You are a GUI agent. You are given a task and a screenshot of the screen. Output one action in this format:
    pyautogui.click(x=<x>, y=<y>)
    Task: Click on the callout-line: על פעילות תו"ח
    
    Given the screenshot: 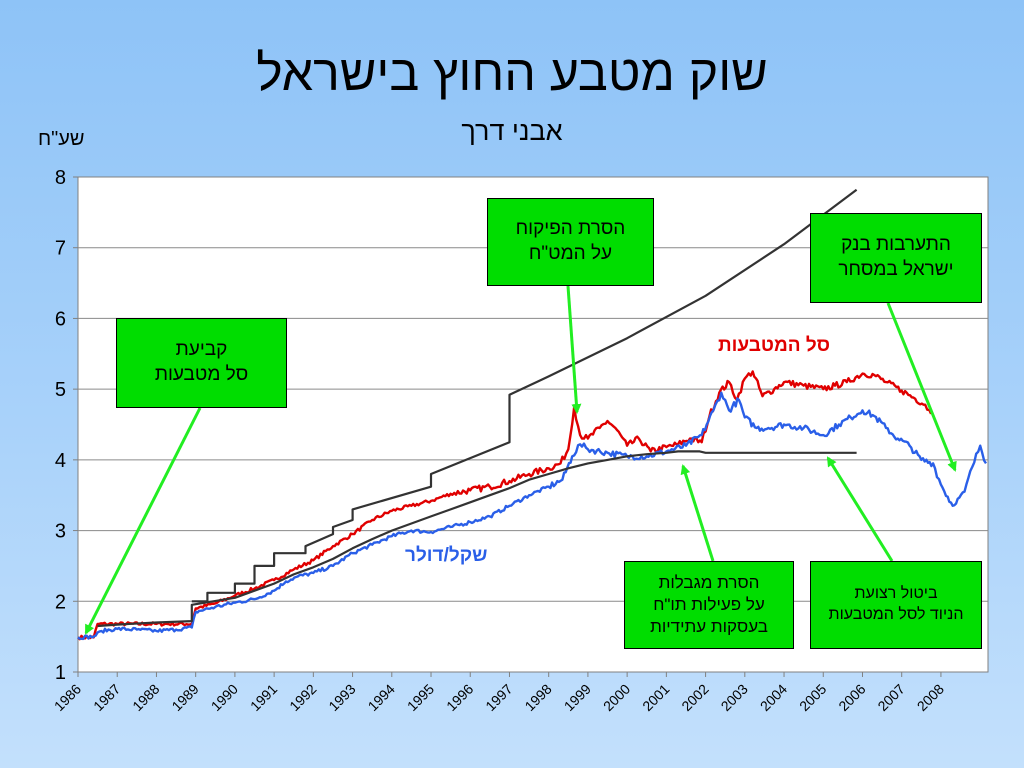 What is the action you would take?
    pyautogui.click(x=709, y=604)
    